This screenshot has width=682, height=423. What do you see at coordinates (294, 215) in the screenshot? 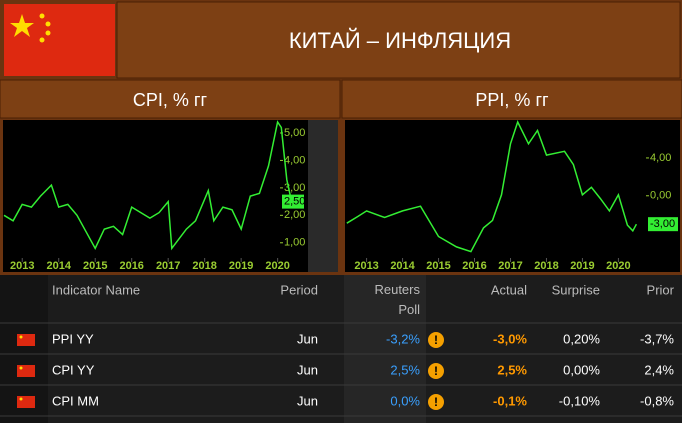
I see `y-tick-label: 2,00` at bounding box center [294, 215].